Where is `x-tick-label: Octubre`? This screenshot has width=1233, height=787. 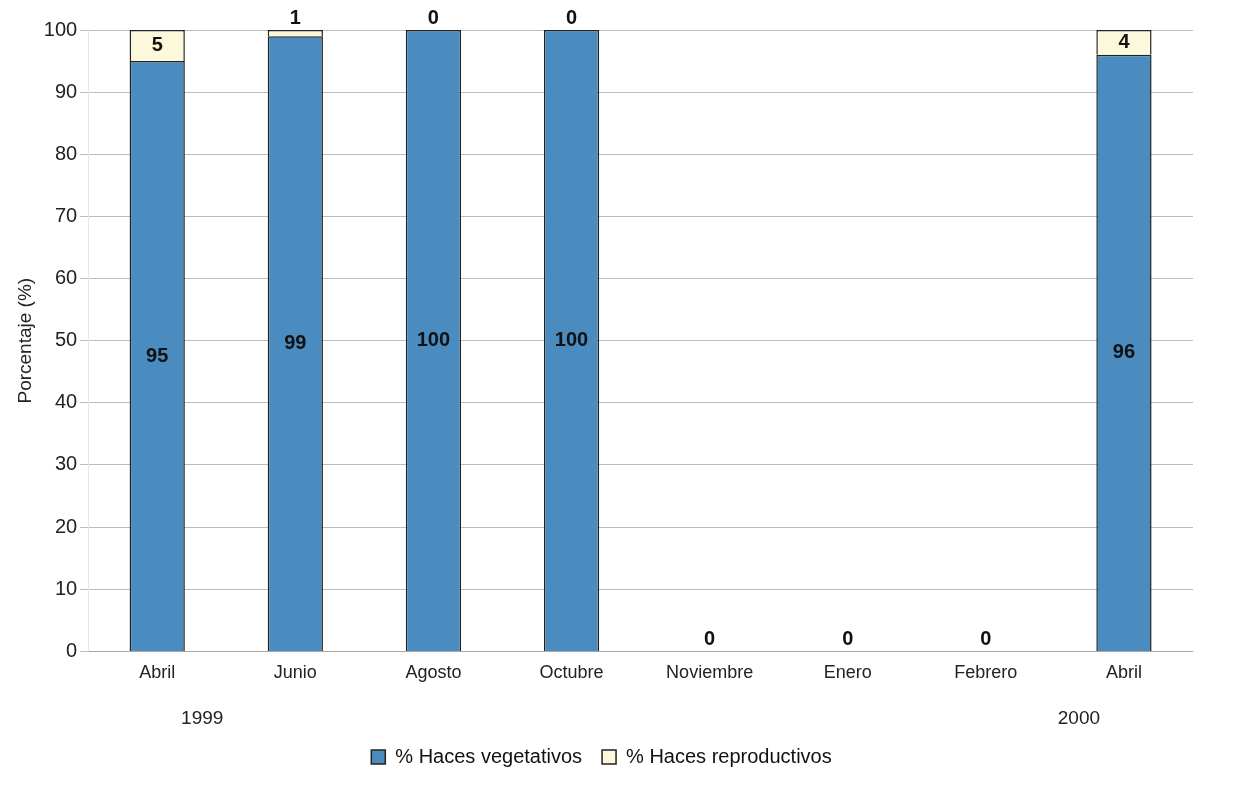
x-tick-label: Octubre is located at coordinates (571, 672).